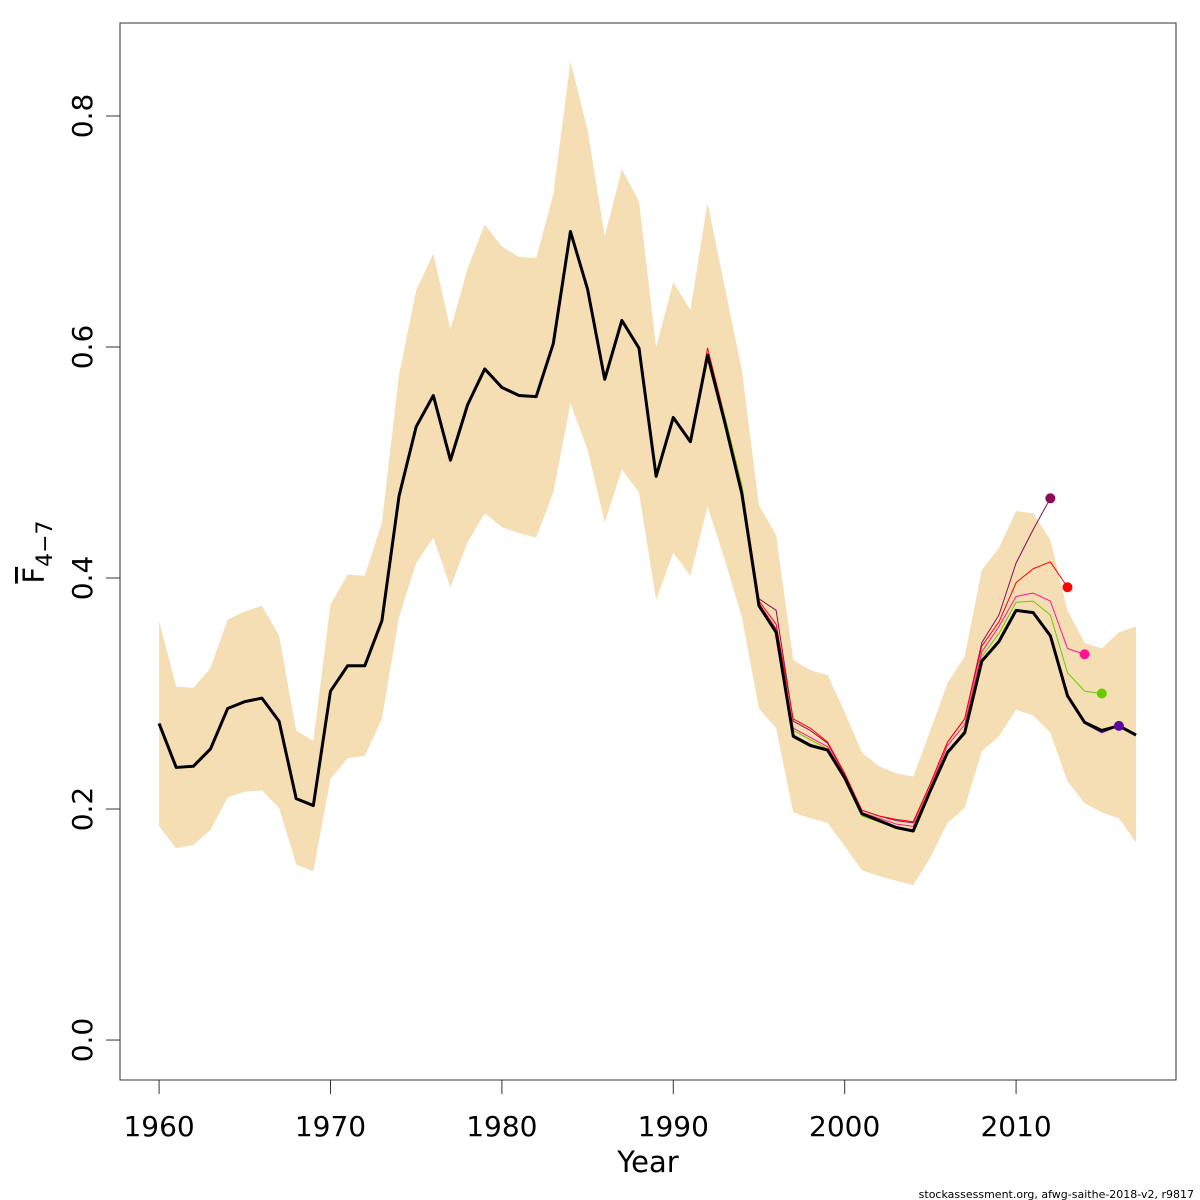 This screenshot has height=1200, width=1200. What do you see at coordinates (1015, 1126) in the screenshot?
I see `x-tick-label: 2010` at bounding box center [1015, 1126].